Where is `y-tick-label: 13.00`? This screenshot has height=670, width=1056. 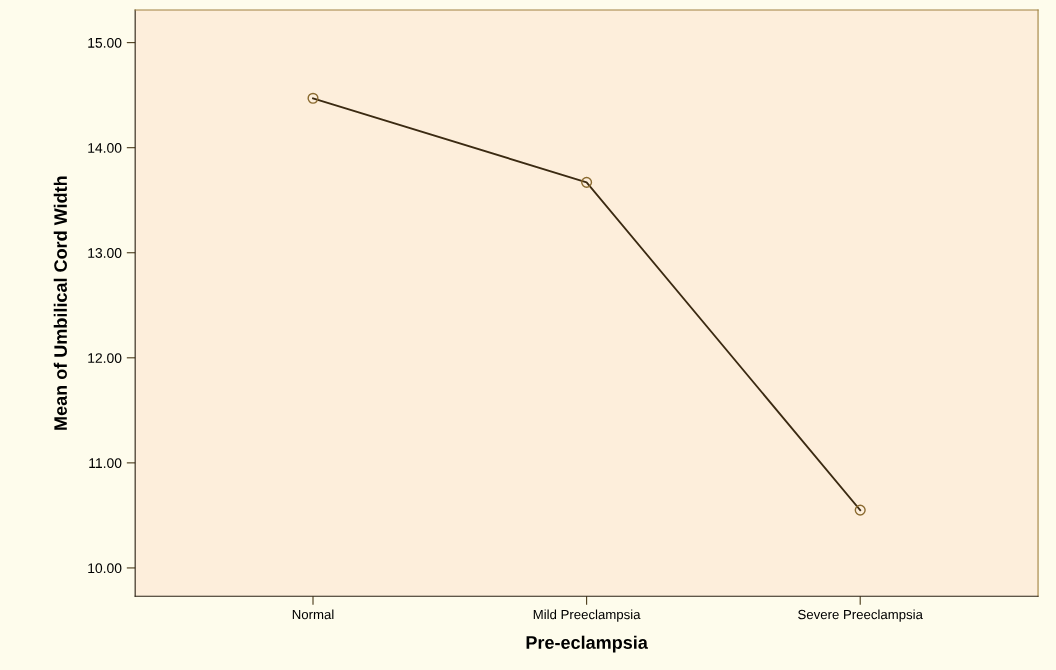
y-tick-label: 13.00 is located at coordinates (105, 253).